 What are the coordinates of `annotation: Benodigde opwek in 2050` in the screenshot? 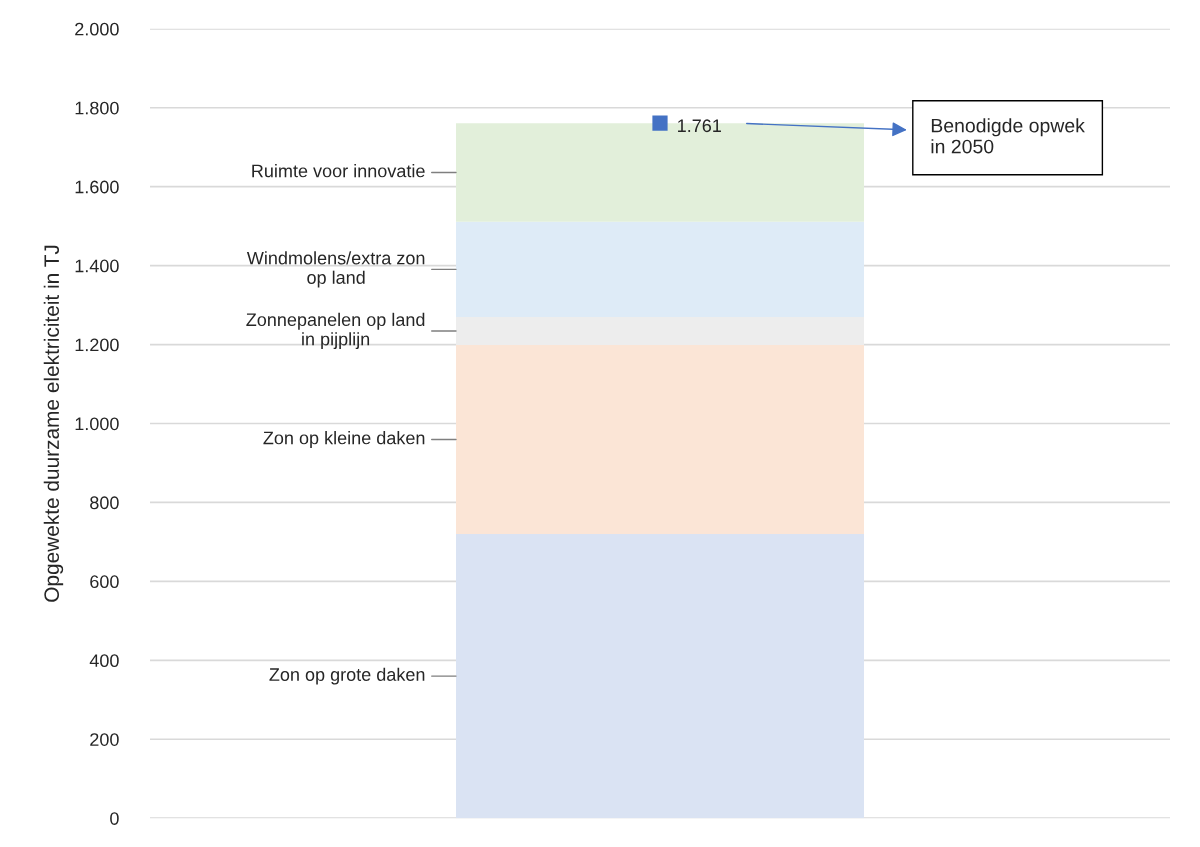 It's located at (1008, 136).